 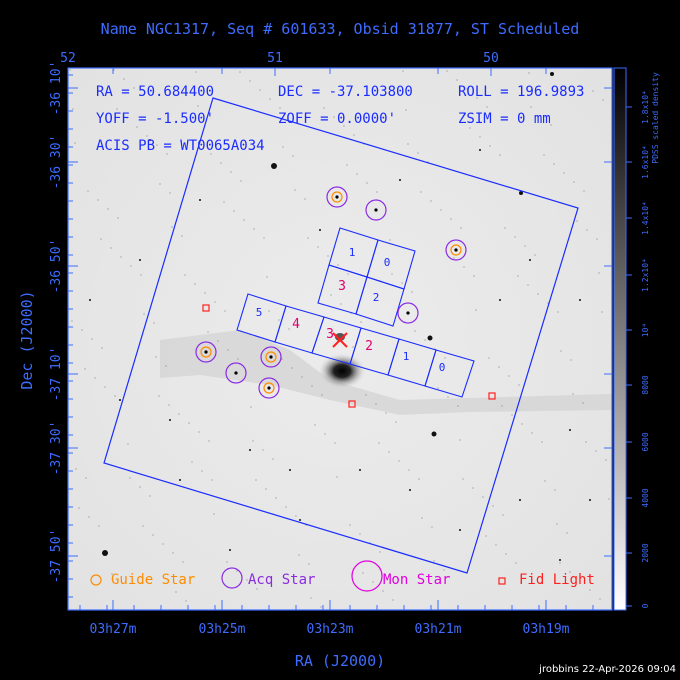 What do you see at coordinates (655, 118) in the screenshot?
I see `colorbar-label: PDSS scaled density` at bounding box center [655, 118].